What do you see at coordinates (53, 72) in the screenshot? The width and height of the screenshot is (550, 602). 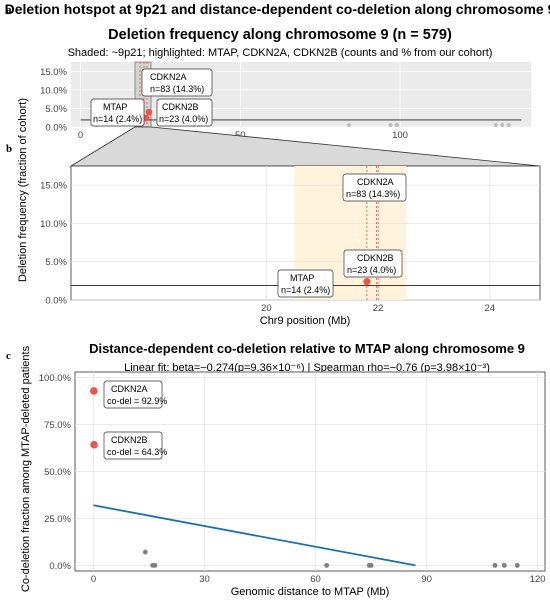 I see `a-ytick-label: 15.0%` at bounding box center [53, 72].